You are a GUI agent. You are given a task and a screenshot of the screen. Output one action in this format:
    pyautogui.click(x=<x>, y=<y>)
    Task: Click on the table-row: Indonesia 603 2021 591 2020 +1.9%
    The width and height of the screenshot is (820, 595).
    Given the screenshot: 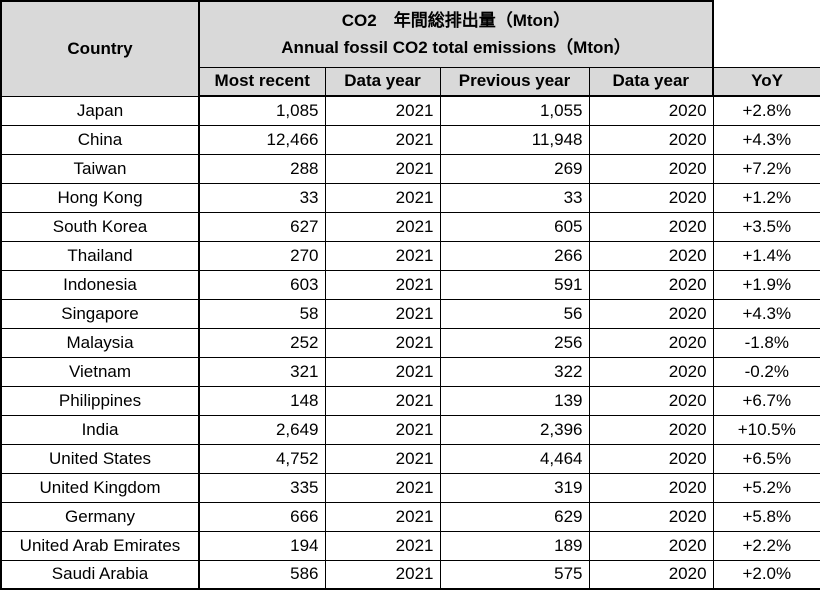 What is the action you would take?
    pyautogui.click(x=410, y=284)
    